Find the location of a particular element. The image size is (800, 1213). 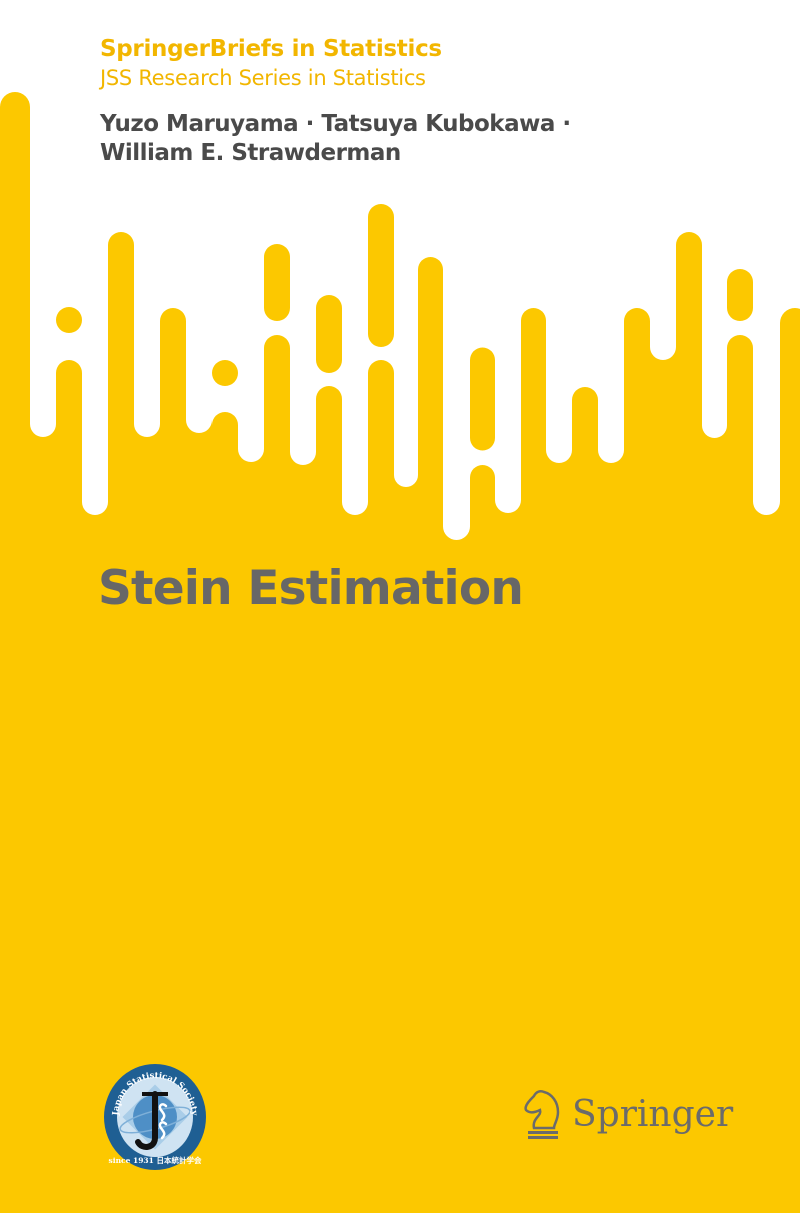

publisher-name: Springer is located at coordinates (653, 1114).